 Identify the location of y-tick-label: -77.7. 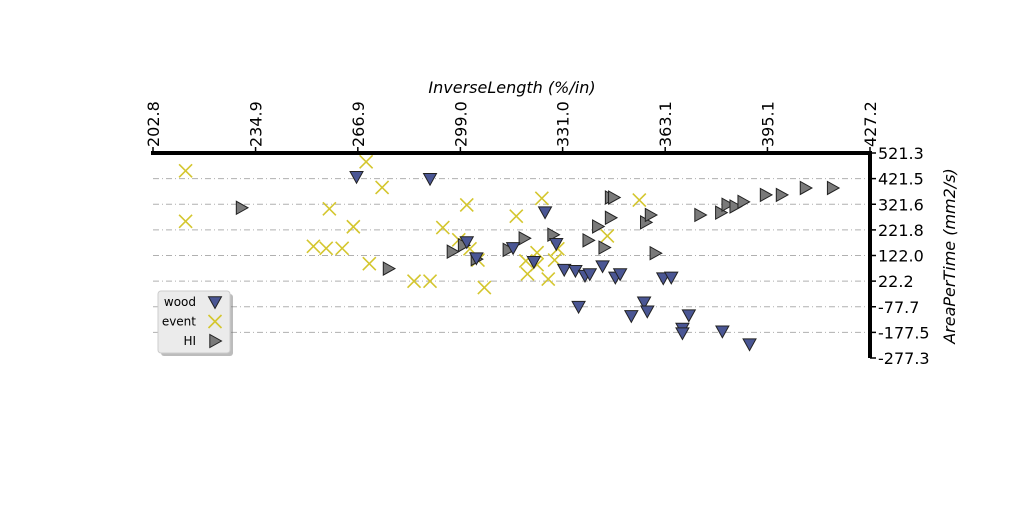
(898, 307).